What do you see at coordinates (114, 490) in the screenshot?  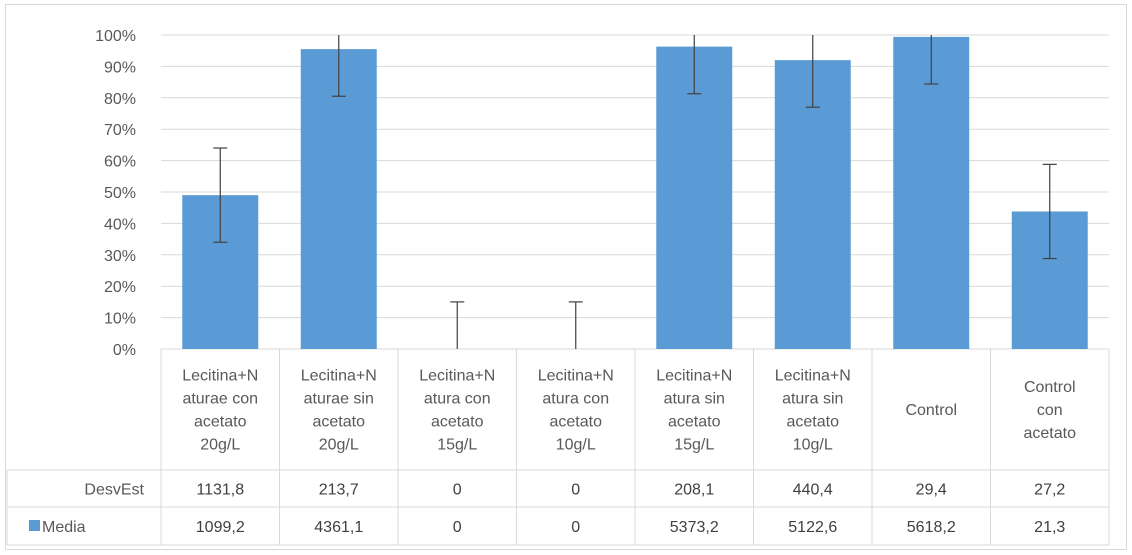 I see `row-label: DesvEst` at bounding box center [114, 490].